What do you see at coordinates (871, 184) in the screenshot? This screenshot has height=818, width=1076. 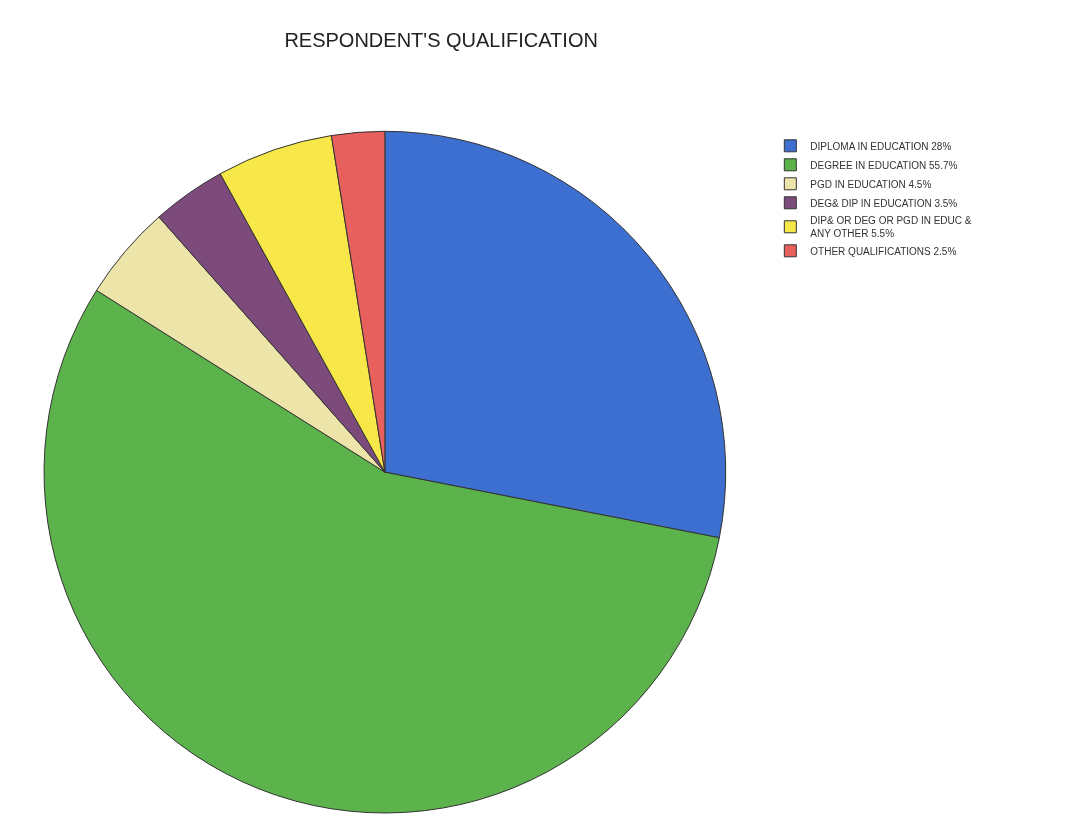 I see `legend-label: PGD IN EDUCATION 4.5%` at bounding box center [871, 184].